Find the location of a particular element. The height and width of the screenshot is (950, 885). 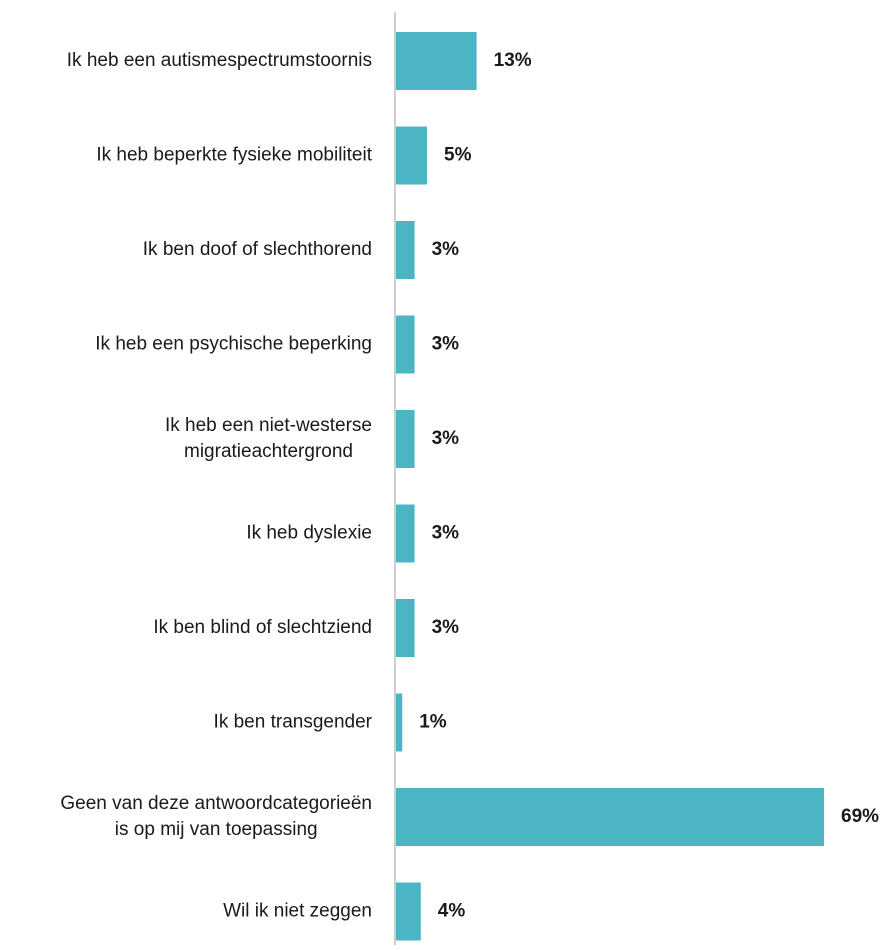

category-label-line: Geen van deze antwoordcategorieën is located at coordinates (216, 803).